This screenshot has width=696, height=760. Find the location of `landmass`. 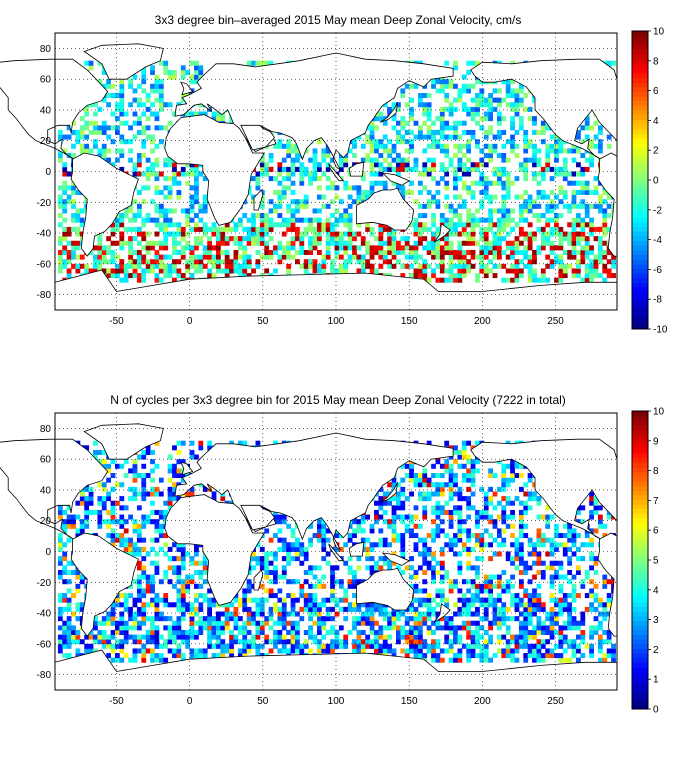

landmass is located at coordinates (388, 112).